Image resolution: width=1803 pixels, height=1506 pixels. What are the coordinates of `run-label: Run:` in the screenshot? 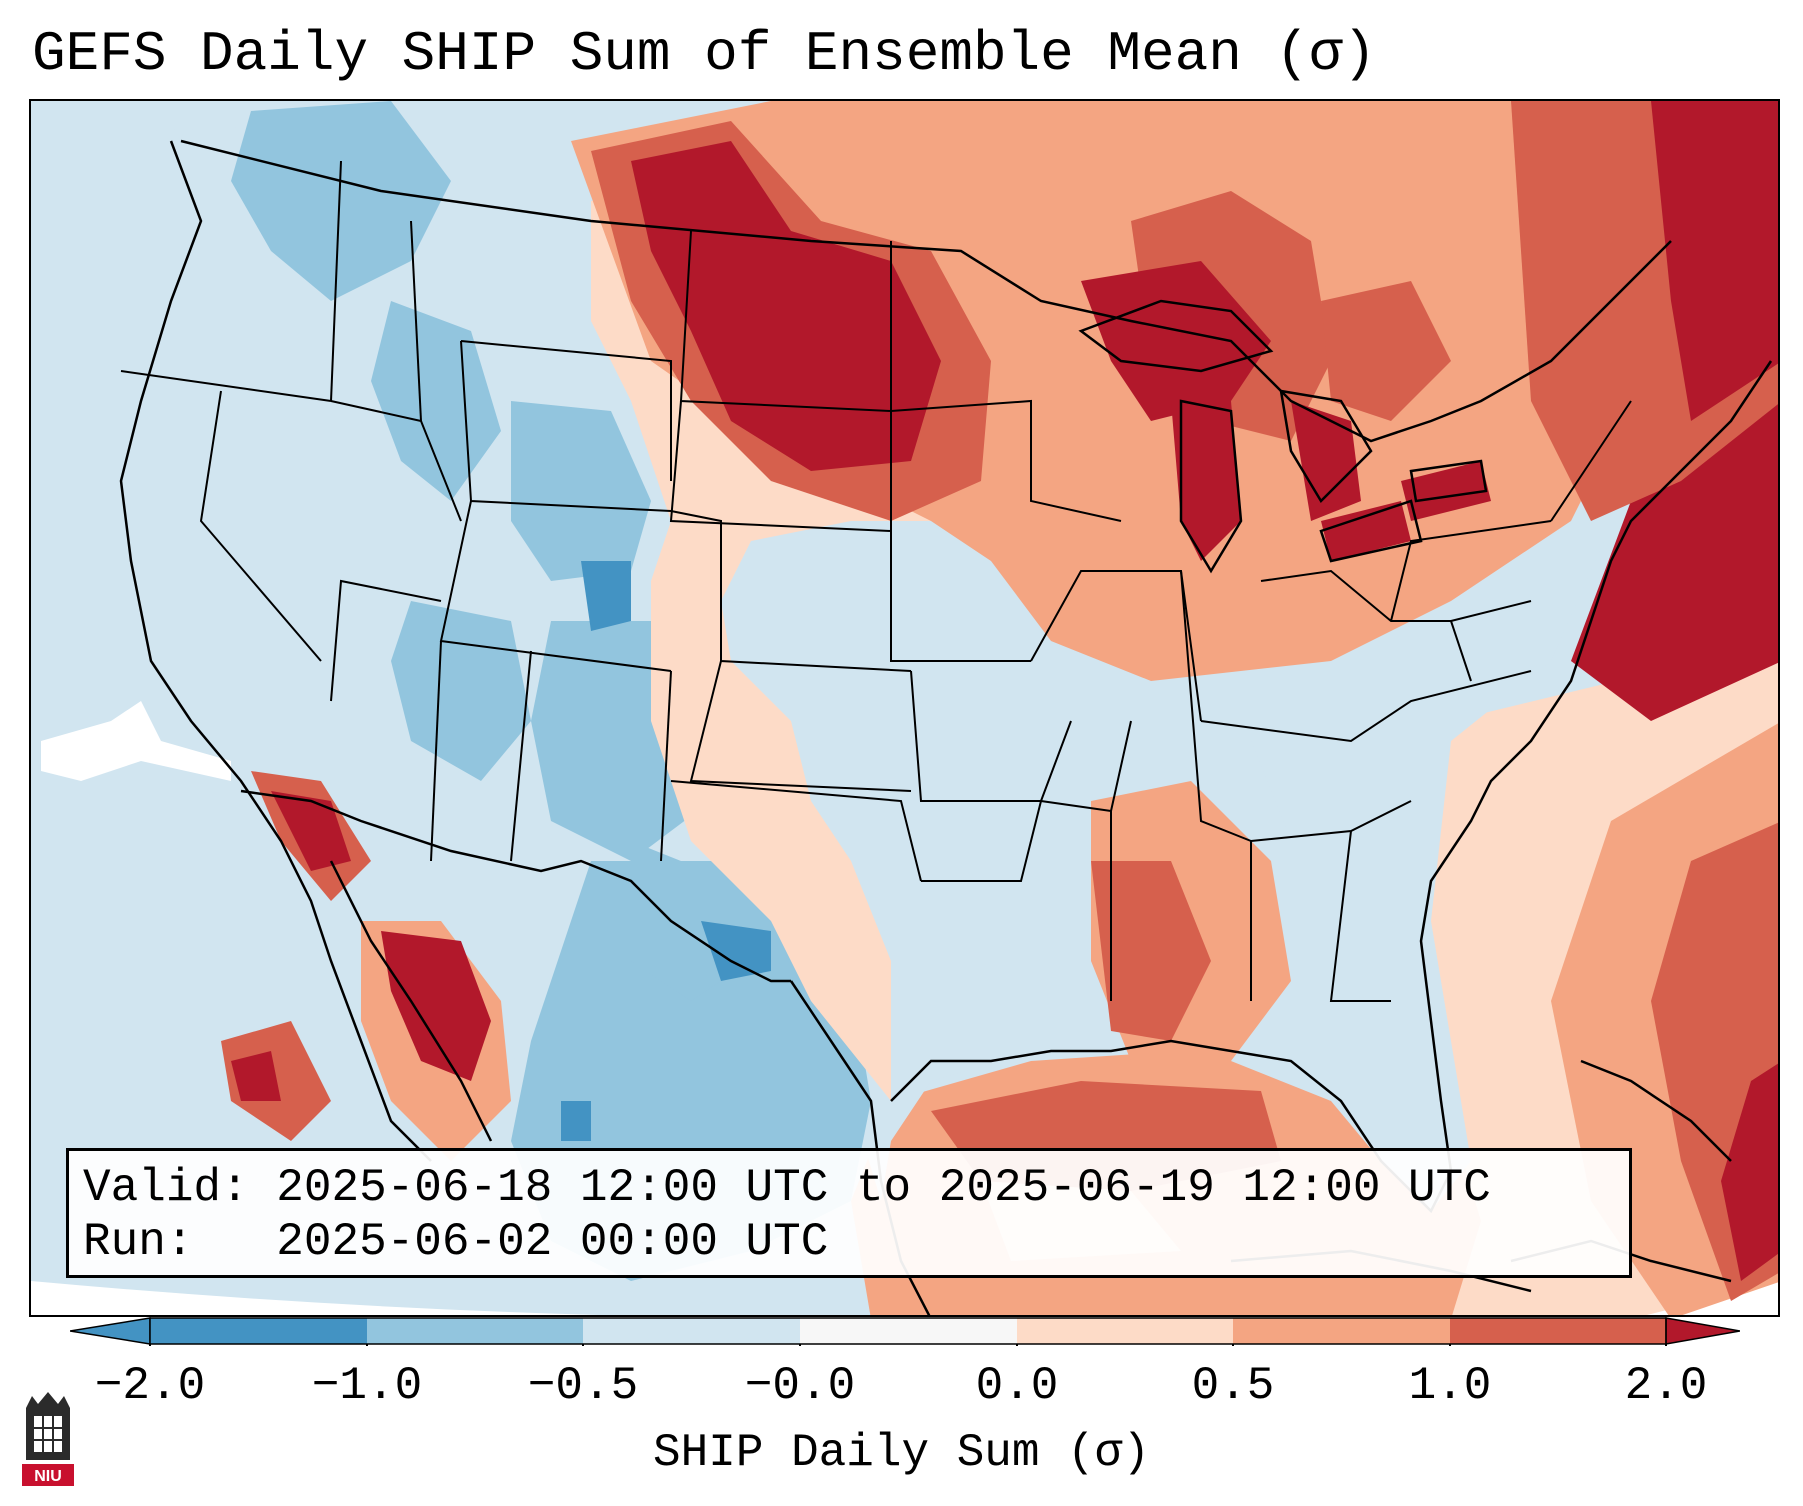 It's located at (138, 1242).